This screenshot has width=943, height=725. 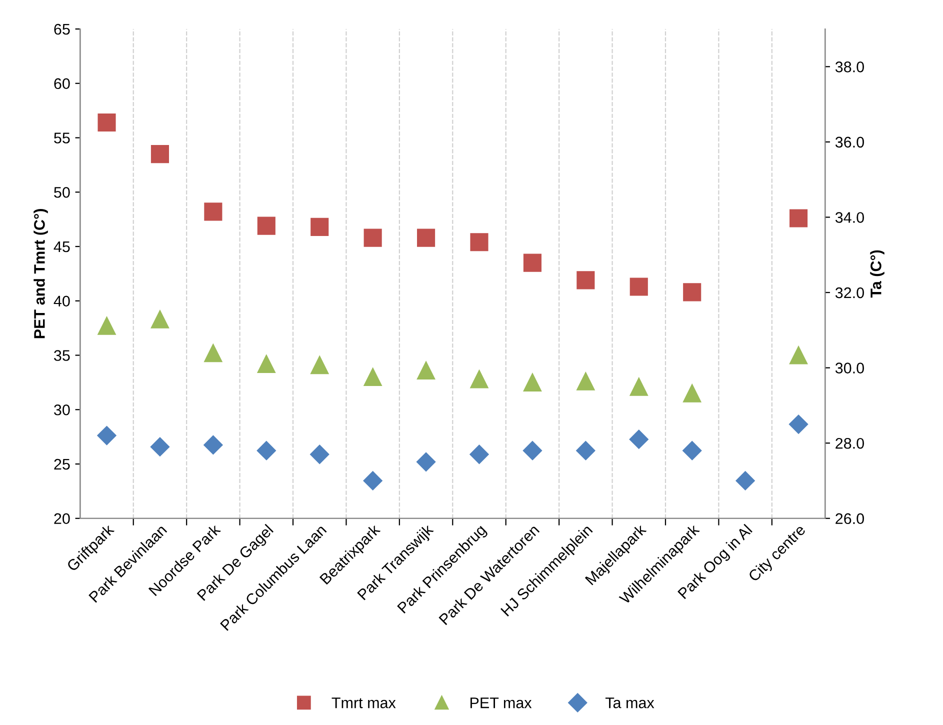 I want to click on y2-tick-label: 30.0, so click(x=849, y=368).